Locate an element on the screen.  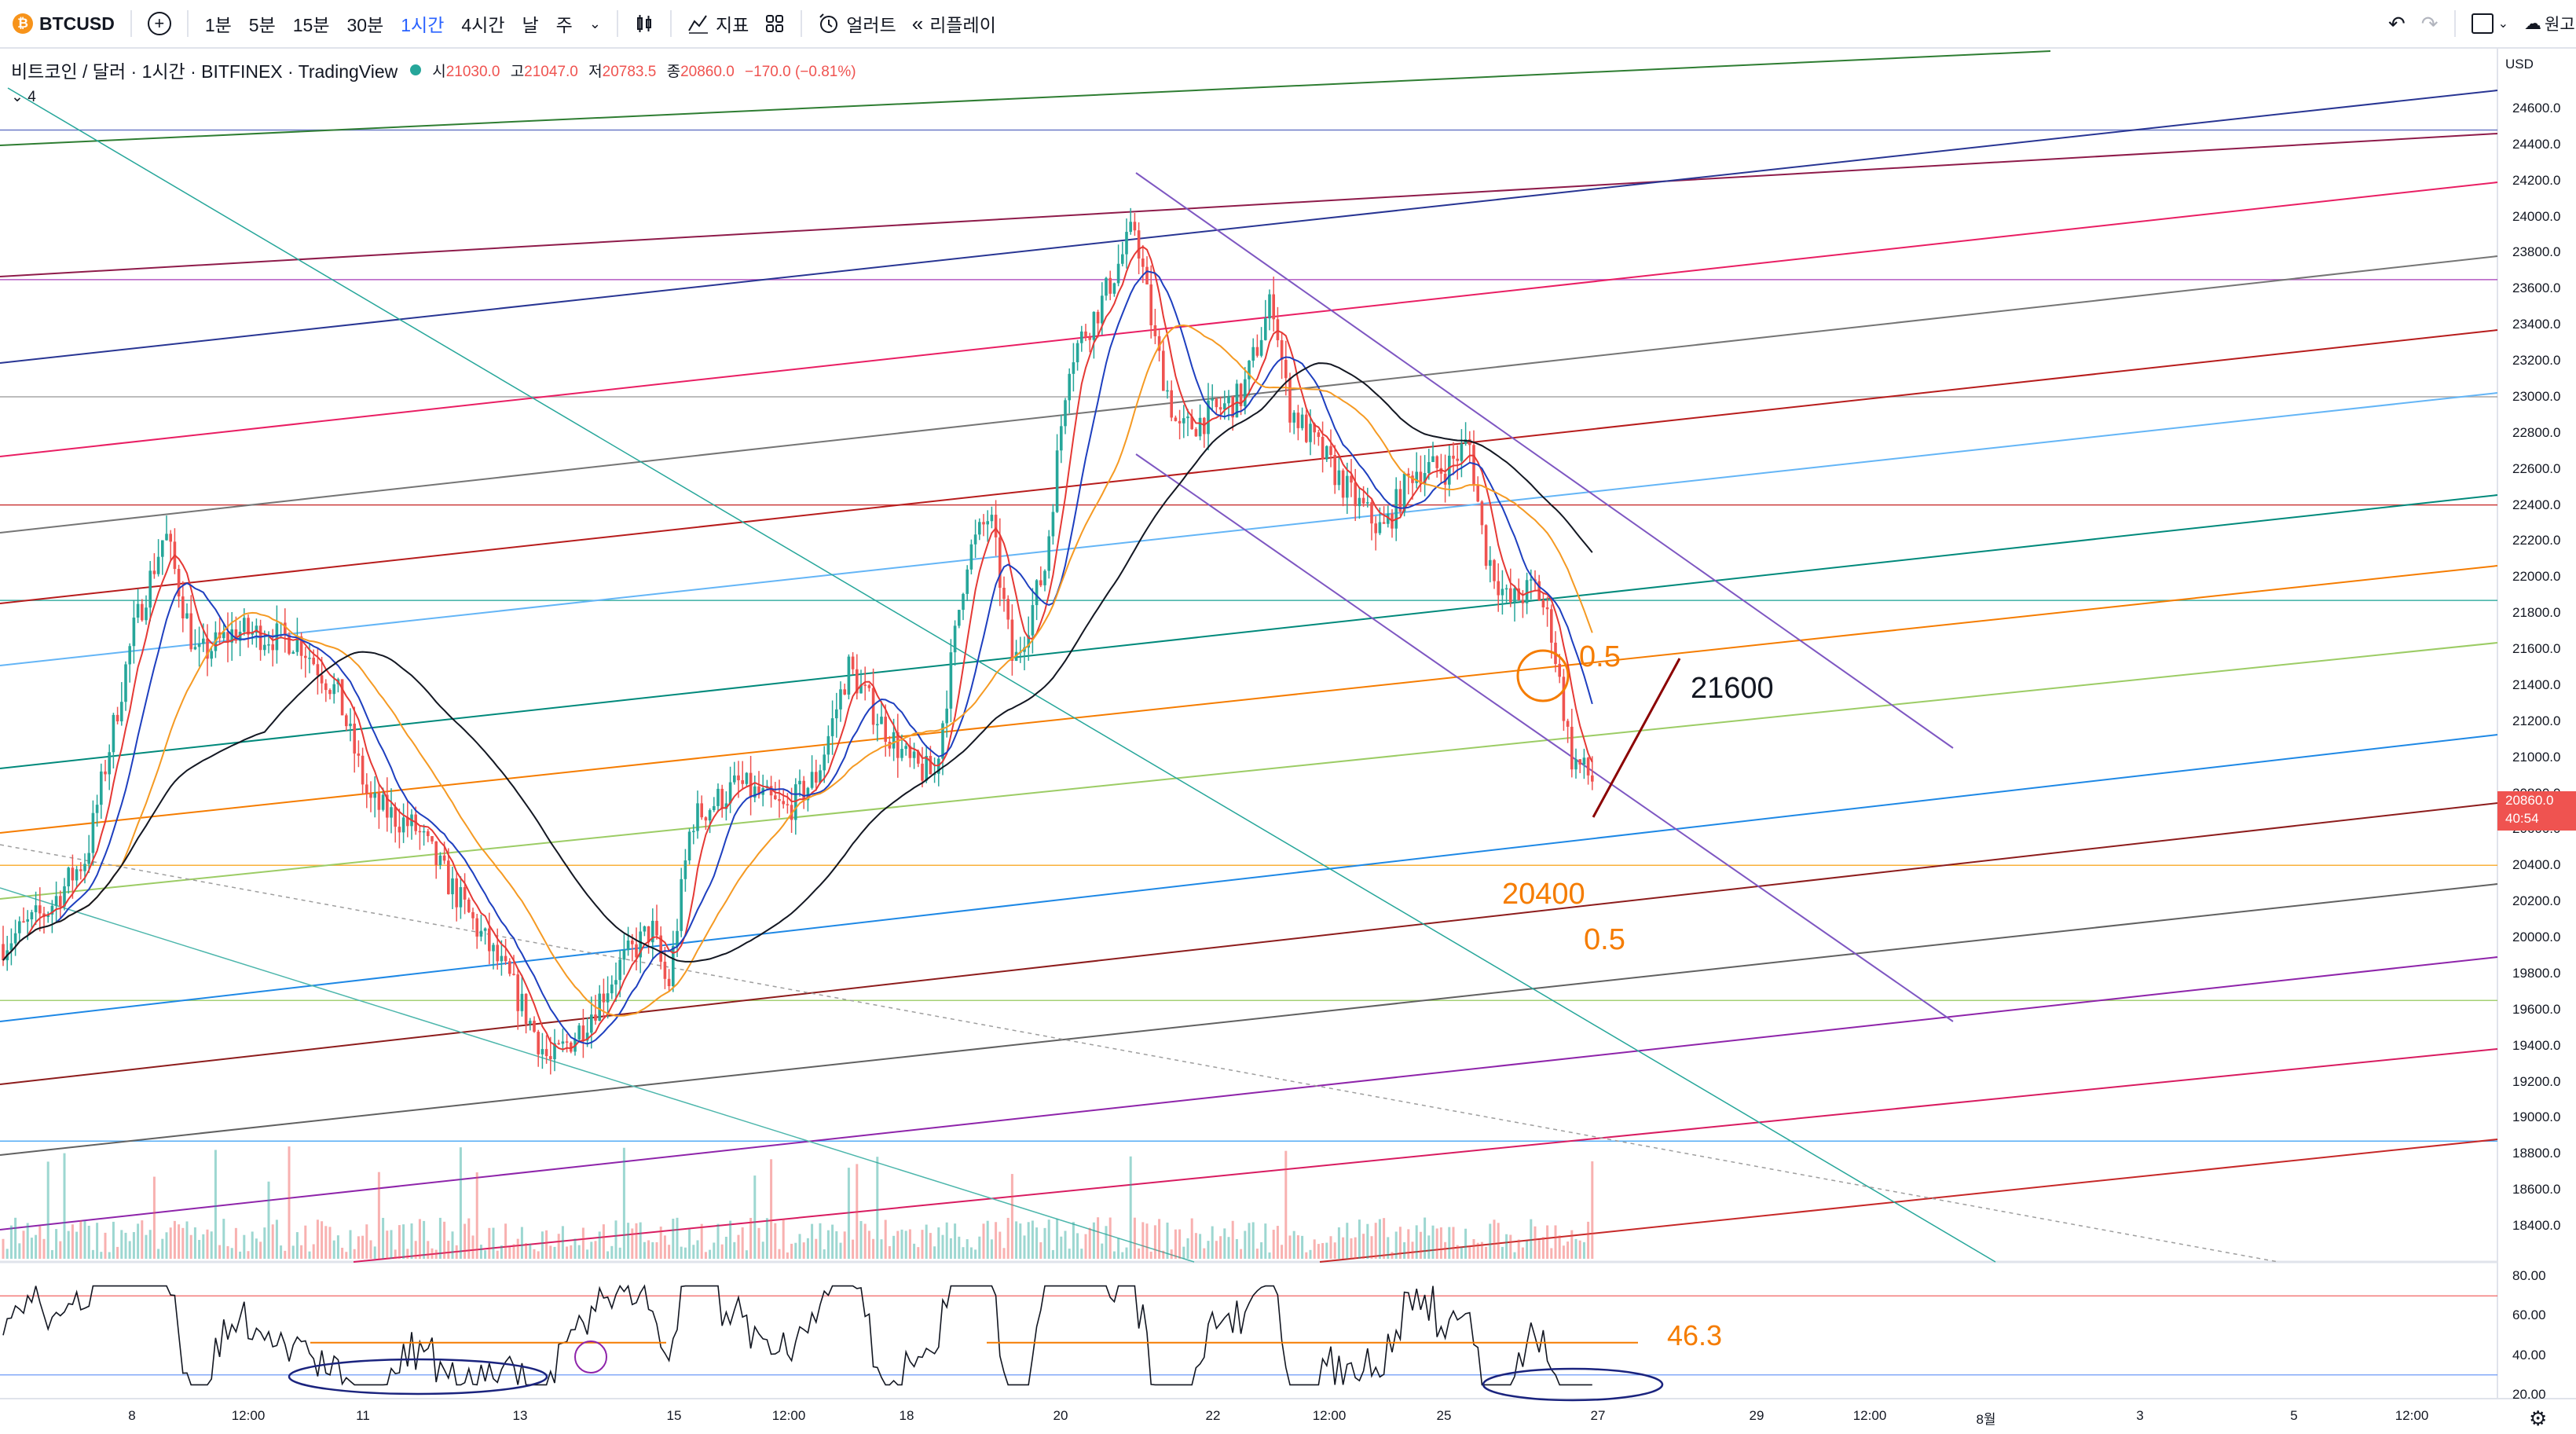
layout-button: ⌄ is located at coordinates (2490, 23).